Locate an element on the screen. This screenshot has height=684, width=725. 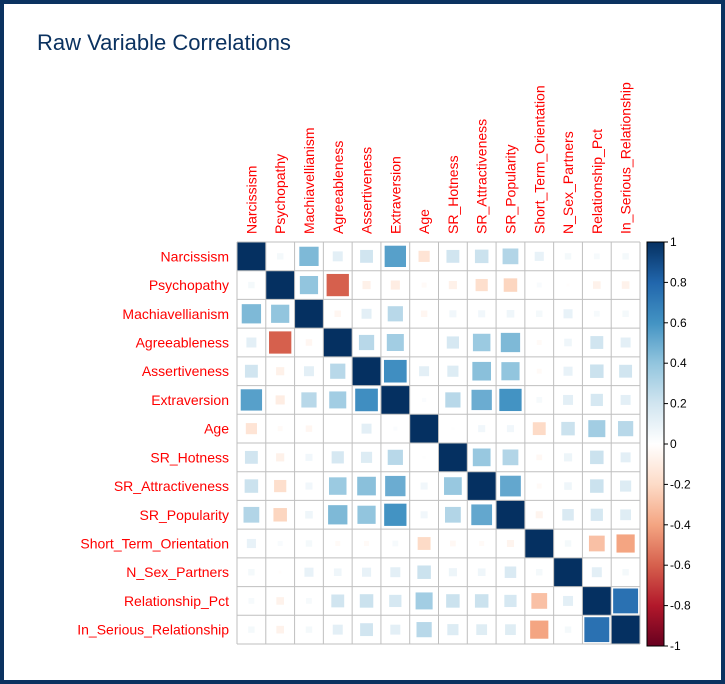
corr-cell-SR_Hotness-Psychopathy is located at coordinates (280, 457).